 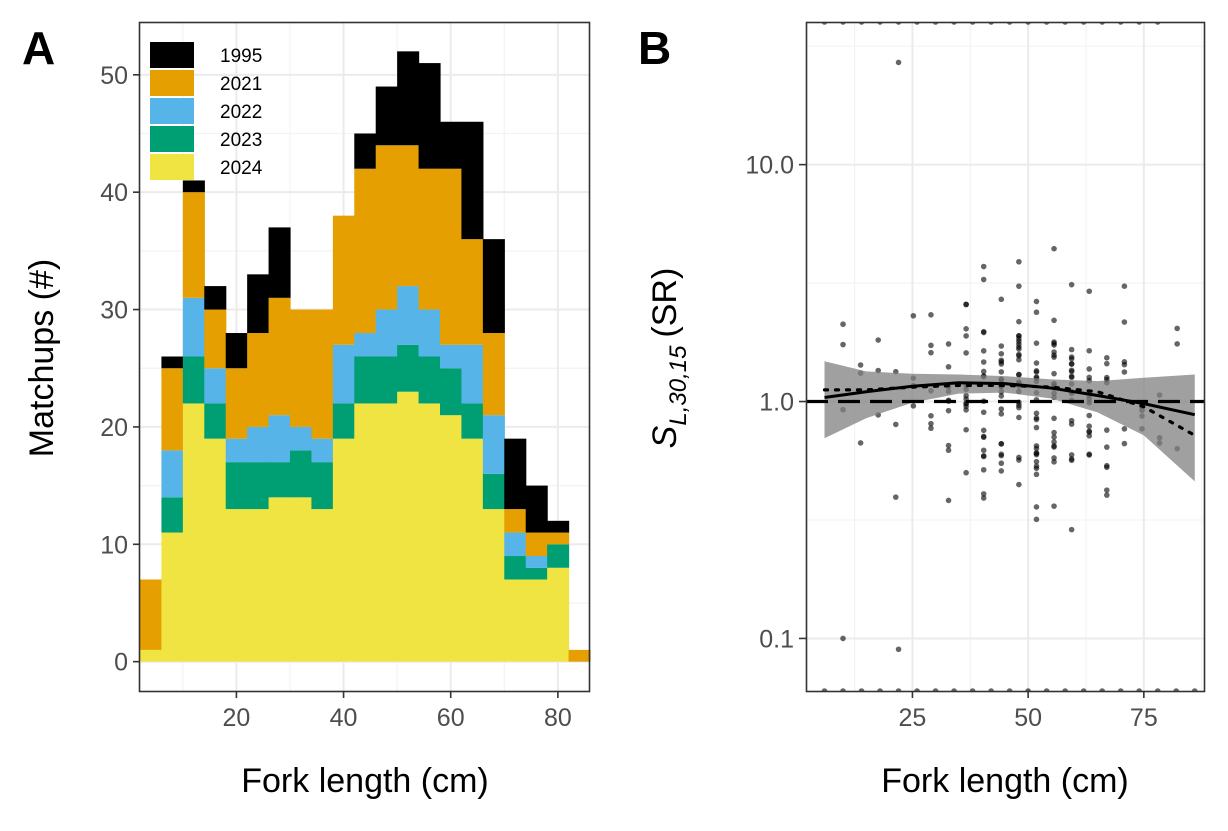 What do you see at coordinates (172, 139) in the screenshot?
I see `legend-key-2023` at bounding box center [172, 139].